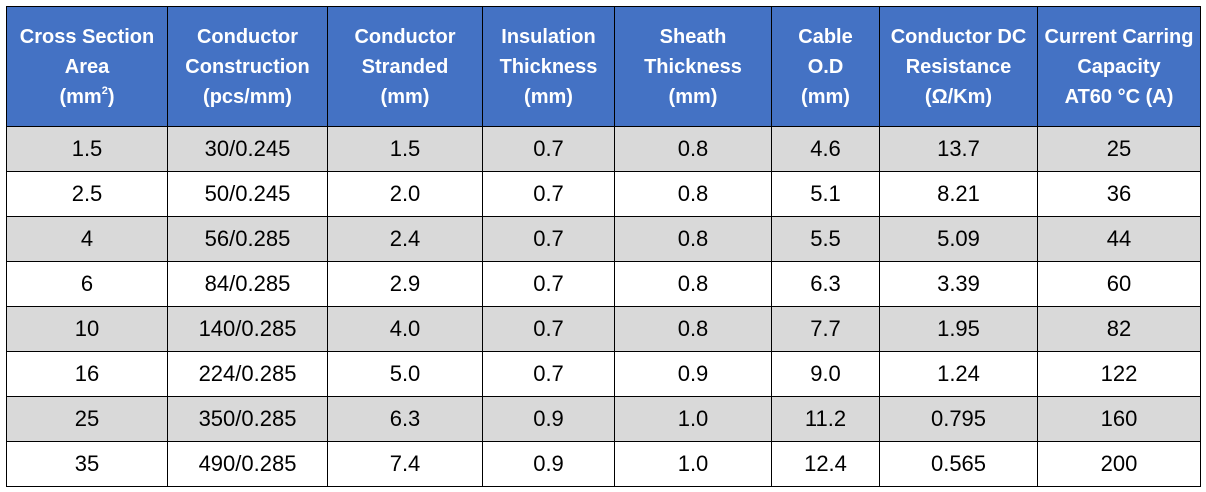  Describe the element at coordinates (825, 284) in the screenshot. I see `cell-cable-od: 6.3` at that location.